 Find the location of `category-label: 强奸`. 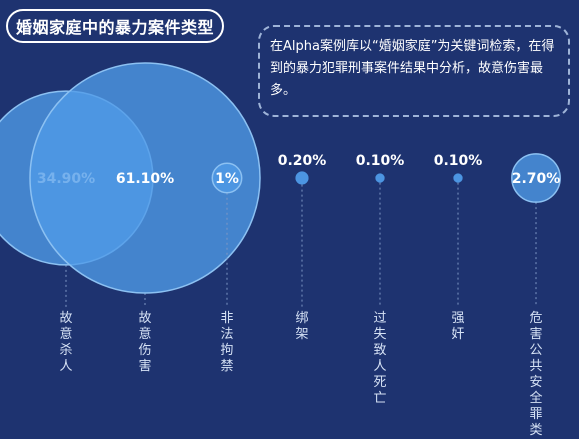

category-label: 强奸 is located at coordinates (458, 326).